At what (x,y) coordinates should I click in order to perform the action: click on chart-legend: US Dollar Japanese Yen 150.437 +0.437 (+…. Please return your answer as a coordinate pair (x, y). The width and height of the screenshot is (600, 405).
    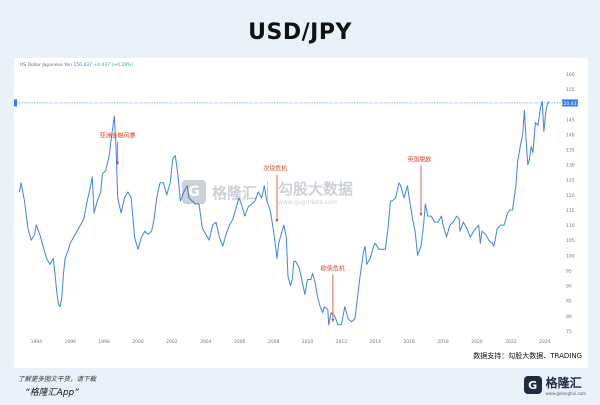
    Looking at the image, I should click on (76, 65).